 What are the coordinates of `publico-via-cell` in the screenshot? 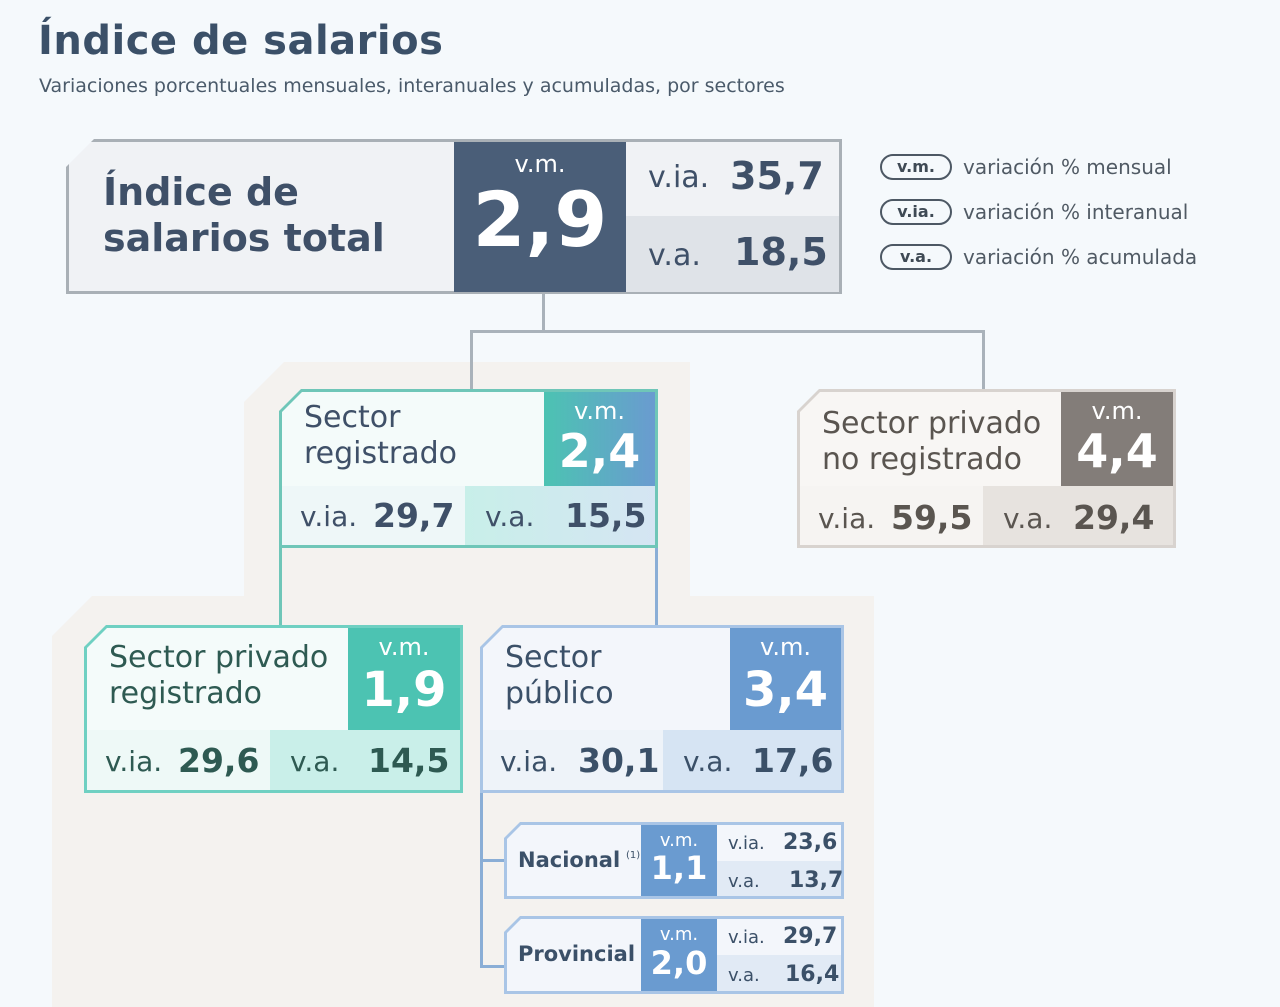 It's located at (573, 760).